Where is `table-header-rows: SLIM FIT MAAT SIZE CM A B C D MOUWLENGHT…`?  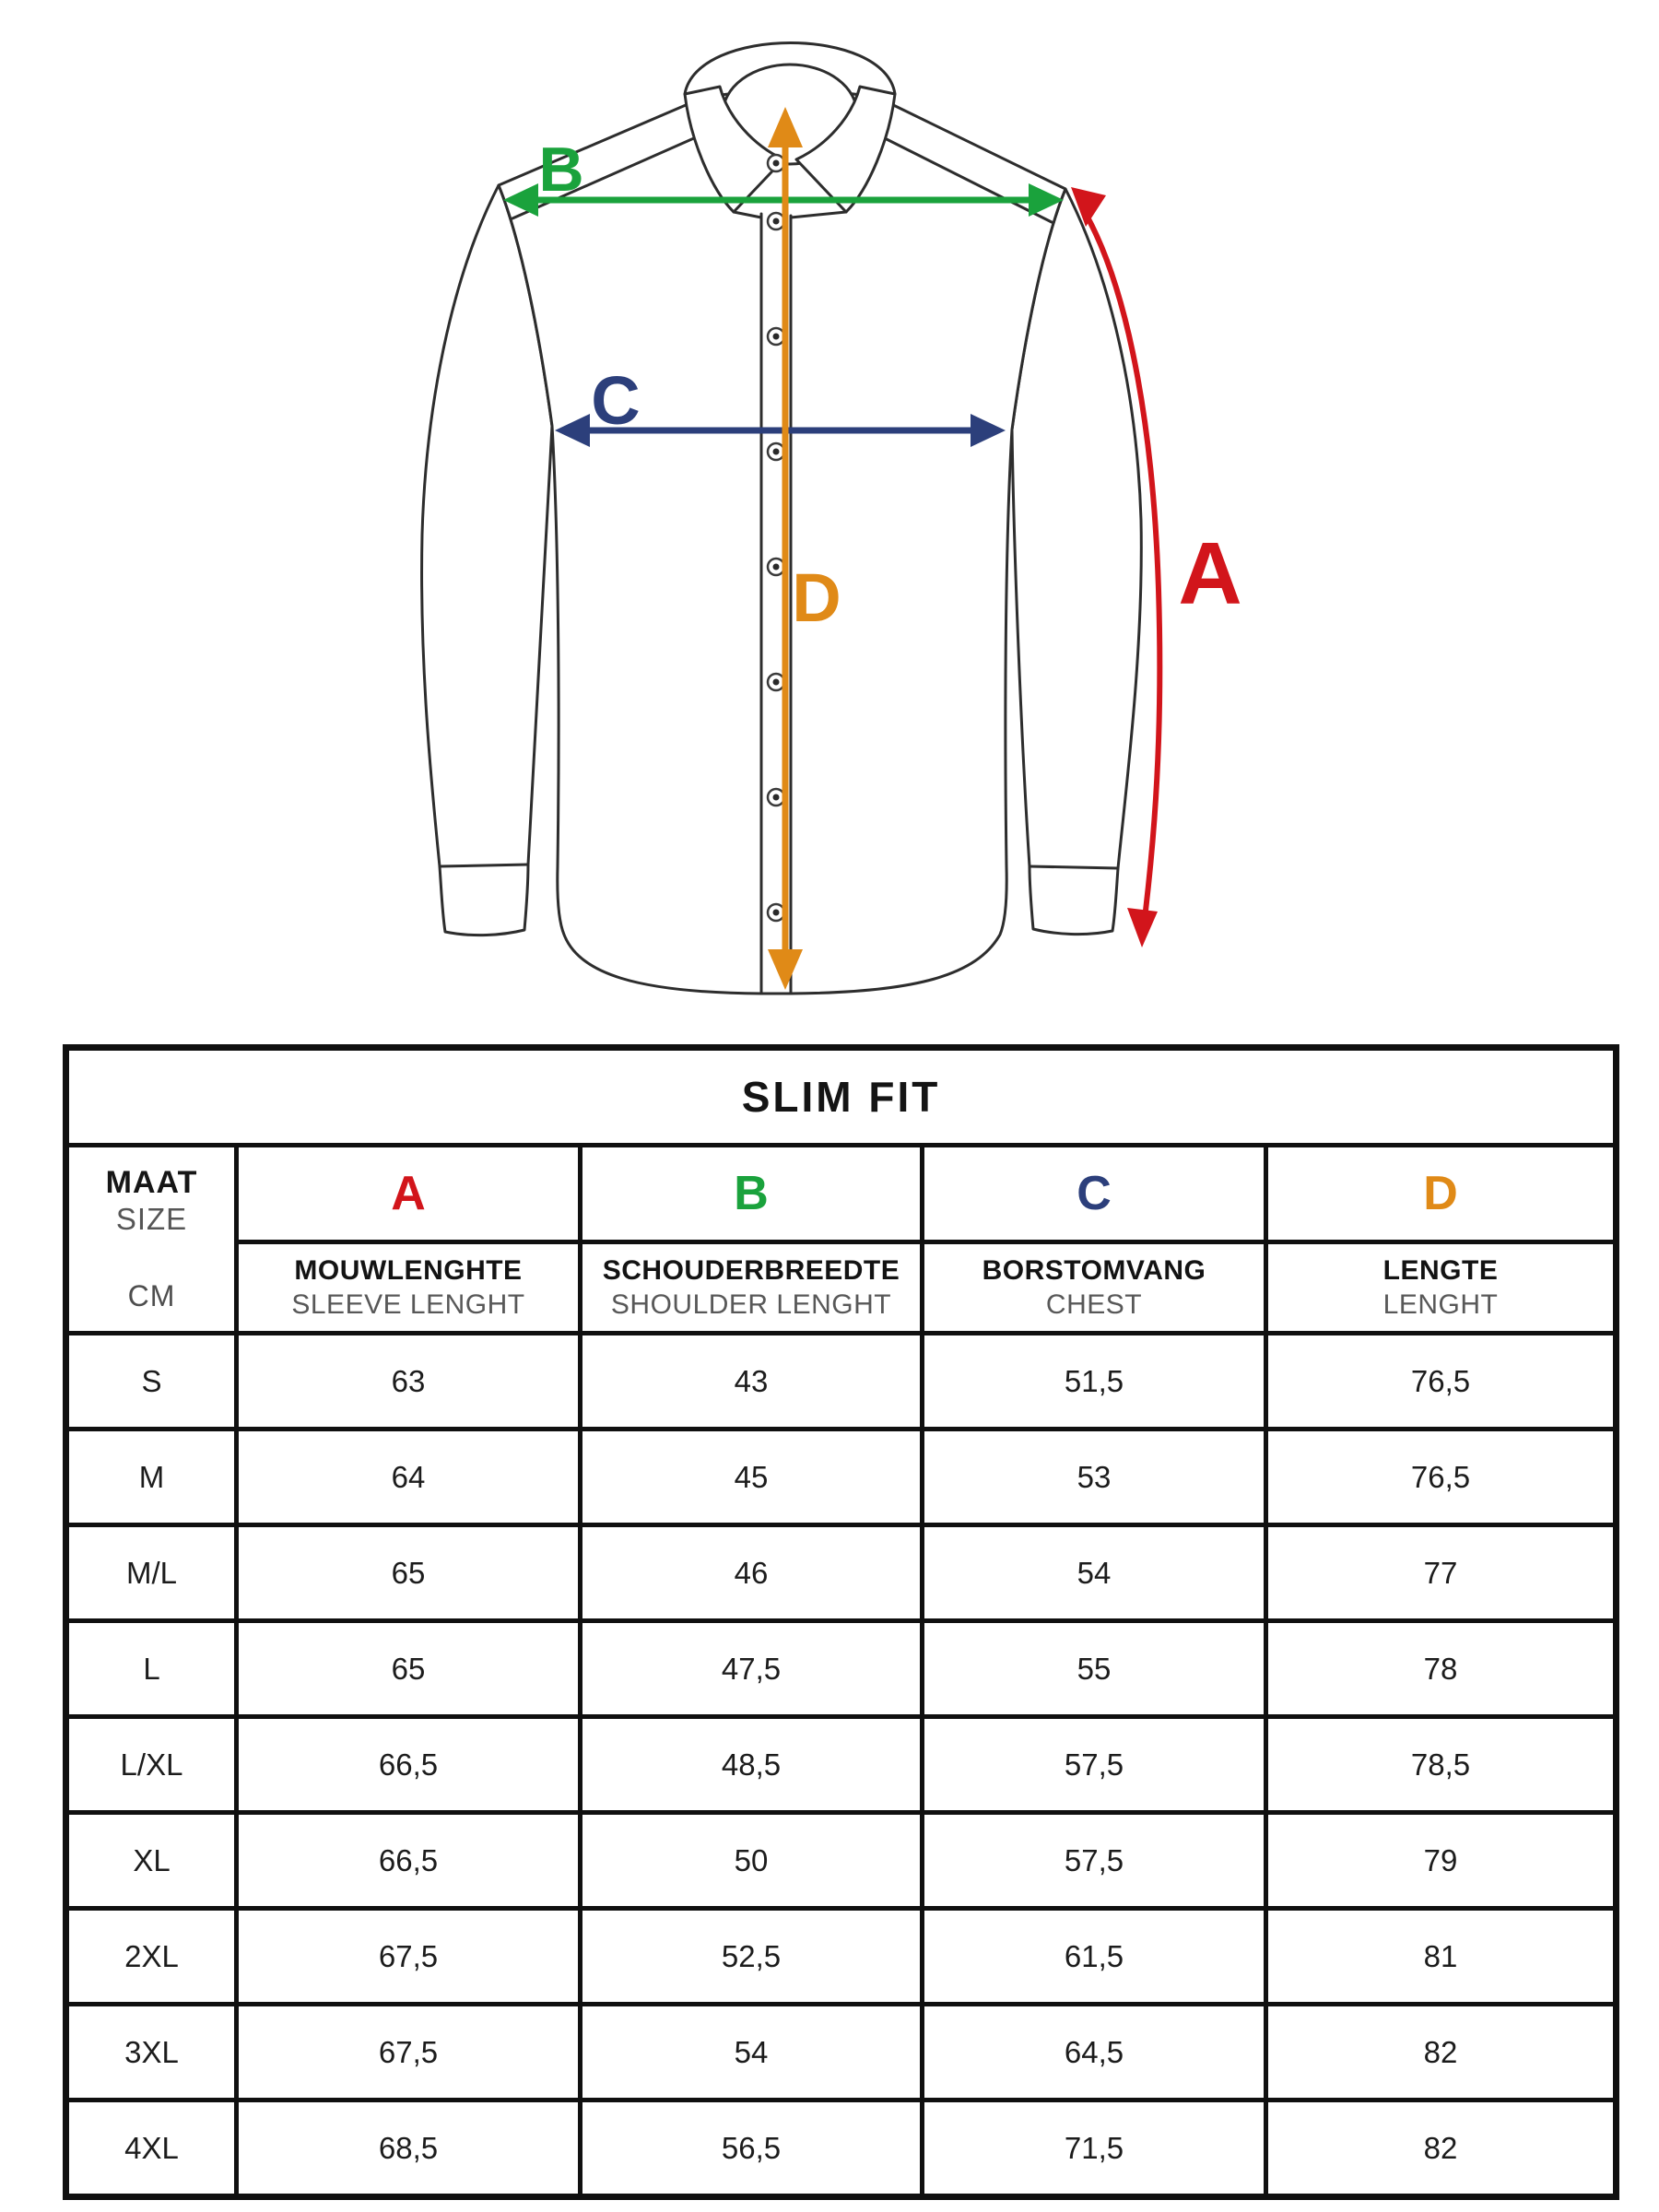
table-header-rows: SLIM FIT MAAT SIZE CM A B C D MOUWLENGHT… is located at coordinates (841, 1190).